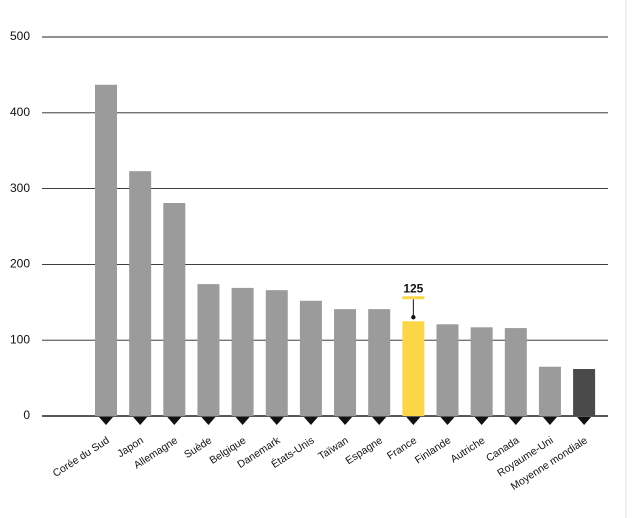  Describe the element at coordinates (20, 339) in the screenshot. I see `y-tick-label: 100` at that location.